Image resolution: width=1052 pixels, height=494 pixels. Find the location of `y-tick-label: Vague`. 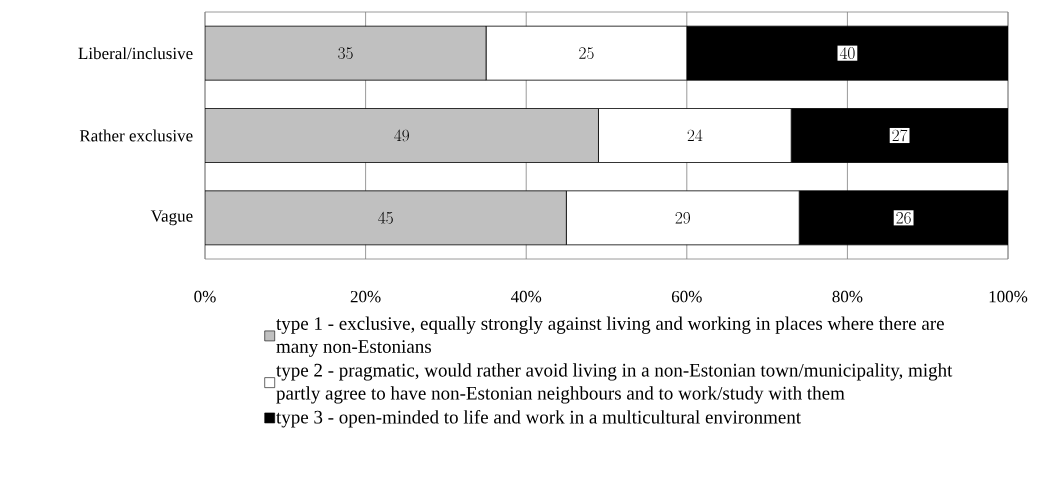

y-tick-label: Vague is located at coordinates (171, 218).